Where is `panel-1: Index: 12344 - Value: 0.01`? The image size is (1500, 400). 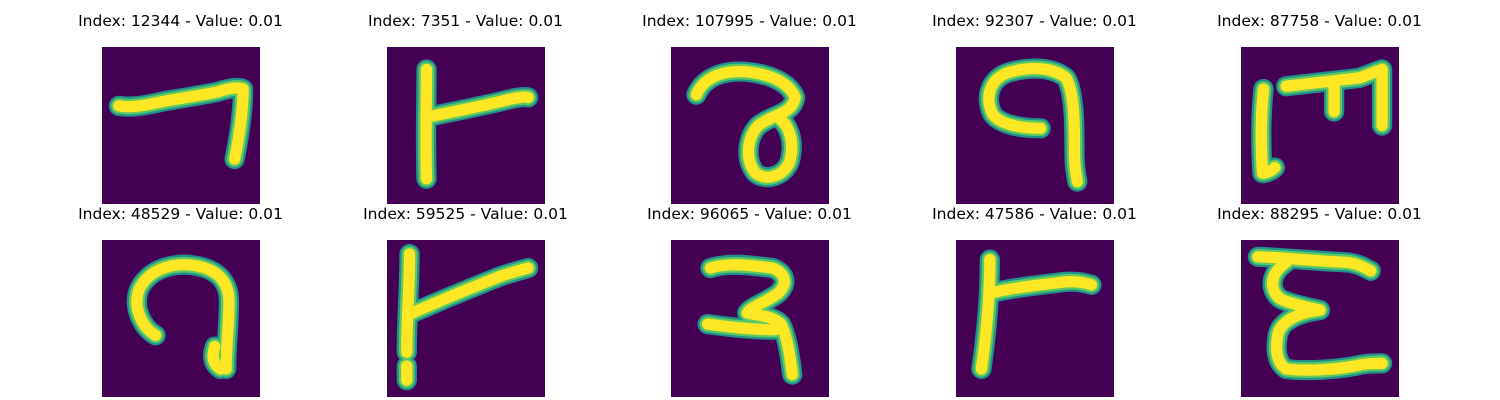
panel-1: Index: 12344 - Value: 0.01 is located at coordinates (180, 108).